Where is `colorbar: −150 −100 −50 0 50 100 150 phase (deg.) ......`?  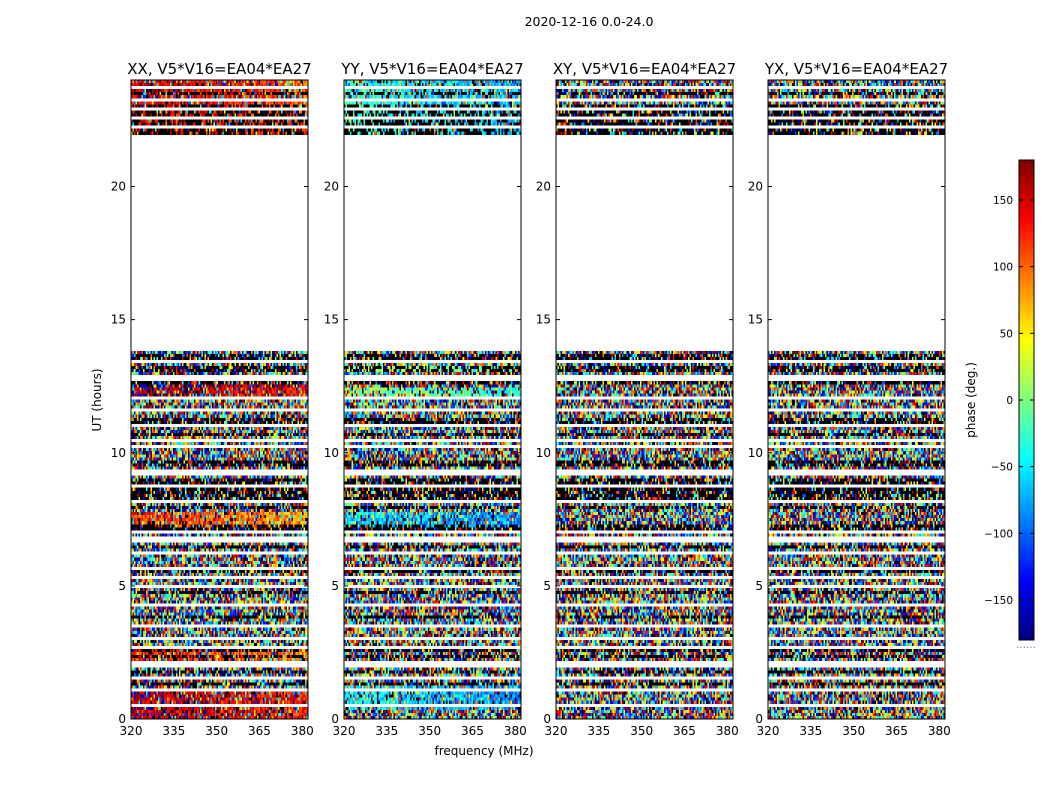 colorbar: −150 −100 −50 0 50 100 150 phase (deg.) ...... is located at coordinates (1000, 405).